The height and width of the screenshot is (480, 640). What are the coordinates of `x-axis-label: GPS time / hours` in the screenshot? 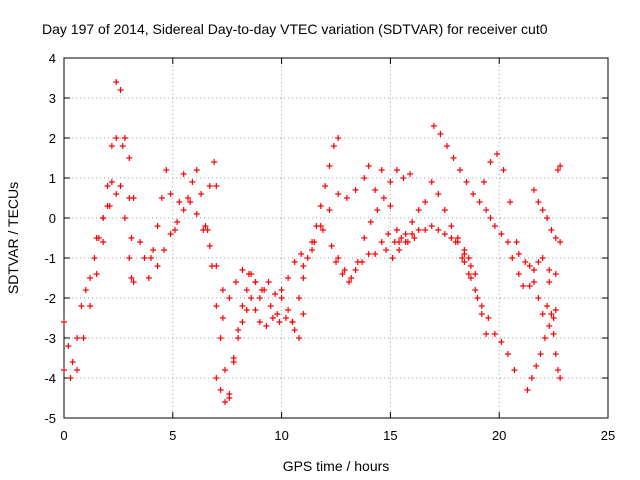 It's located at (336, 466).